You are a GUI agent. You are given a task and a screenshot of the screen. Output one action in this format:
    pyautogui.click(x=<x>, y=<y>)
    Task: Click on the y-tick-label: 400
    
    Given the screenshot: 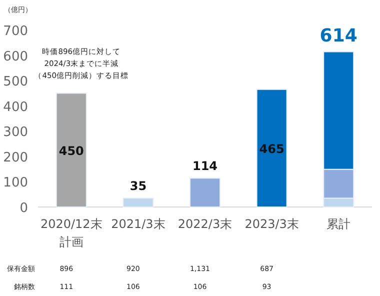 What is the action you would take?
    pyautogui.click(x=15, y=107)
    